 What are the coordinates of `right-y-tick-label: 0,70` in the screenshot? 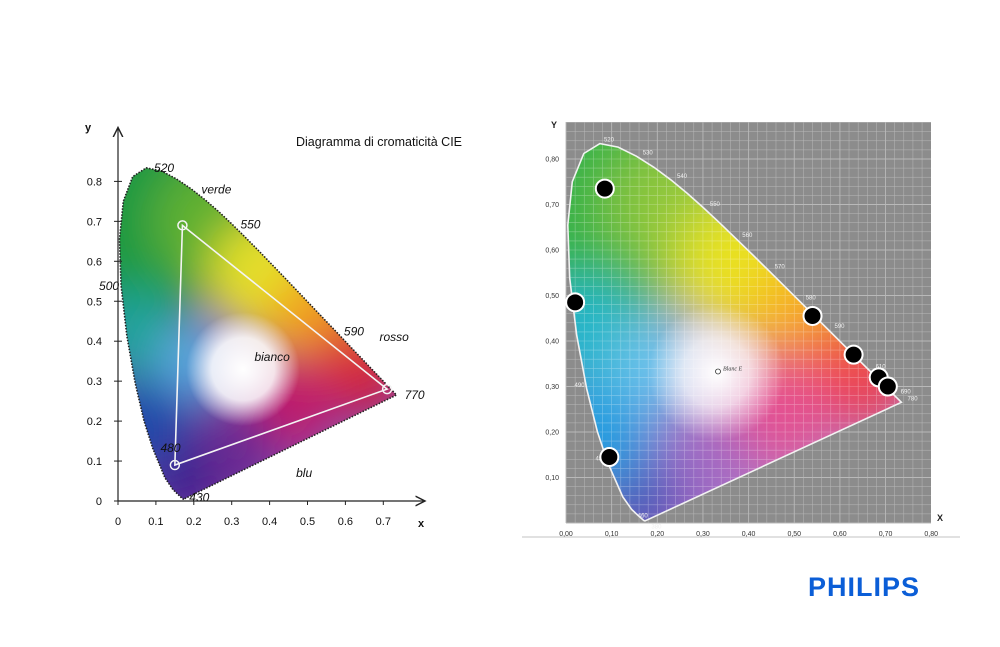 It's located at (552, 205).